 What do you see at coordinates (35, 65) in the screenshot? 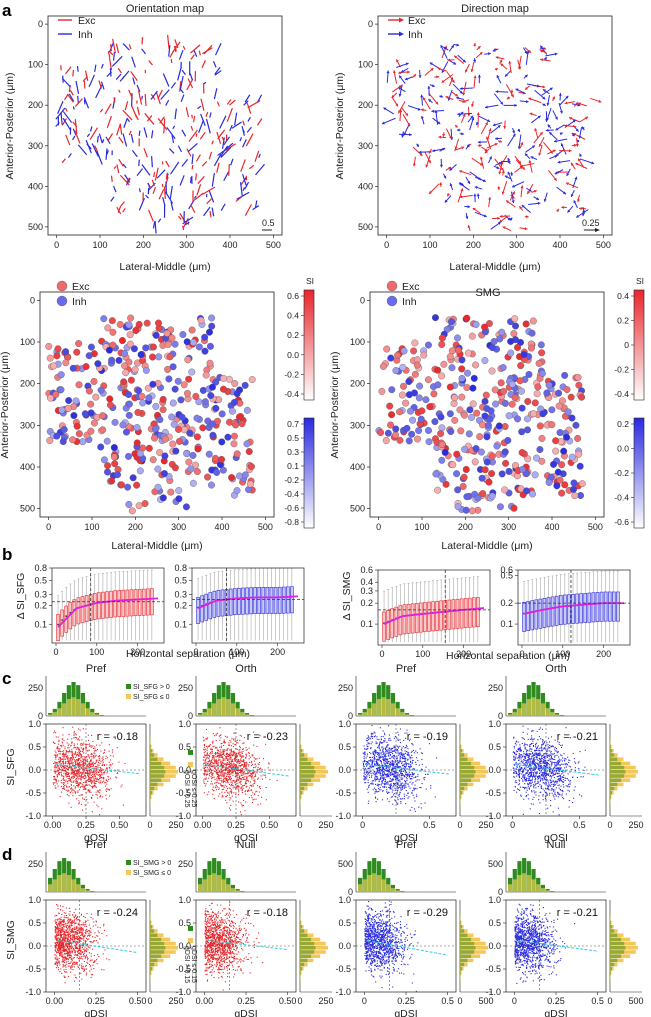
I see `y-tick-label: 100` at bounding box center [35, 65].